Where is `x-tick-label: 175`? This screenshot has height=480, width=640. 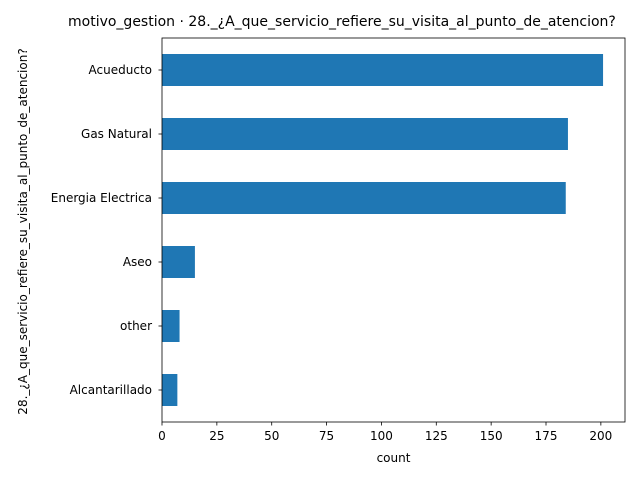
x-tick-label: 175 is located at coordinates (546, 436).